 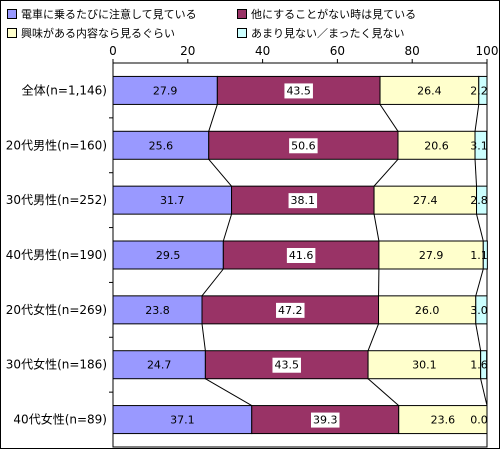 I want to click on data-label: 29.5, so click(x=168, y=255).